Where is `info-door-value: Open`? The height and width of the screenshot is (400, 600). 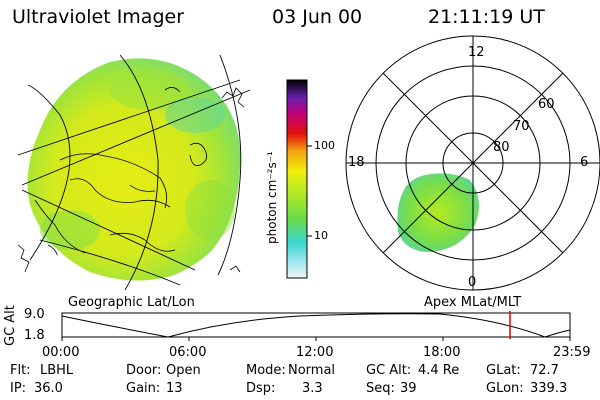
info-door-value: Open is located at coordinates (183, 370).